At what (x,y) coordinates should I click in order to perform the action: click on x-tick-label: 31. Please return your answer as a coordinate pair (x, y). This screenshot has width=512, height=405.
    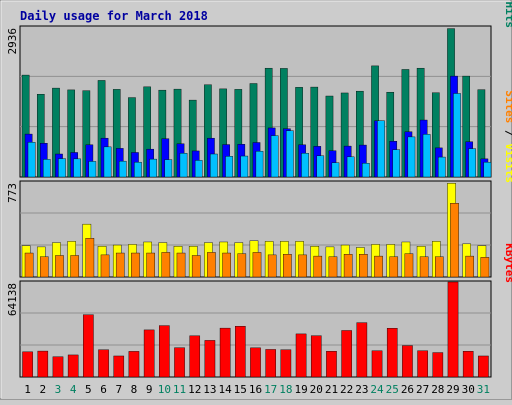
    Looking at the image, I should click on (483, 389).